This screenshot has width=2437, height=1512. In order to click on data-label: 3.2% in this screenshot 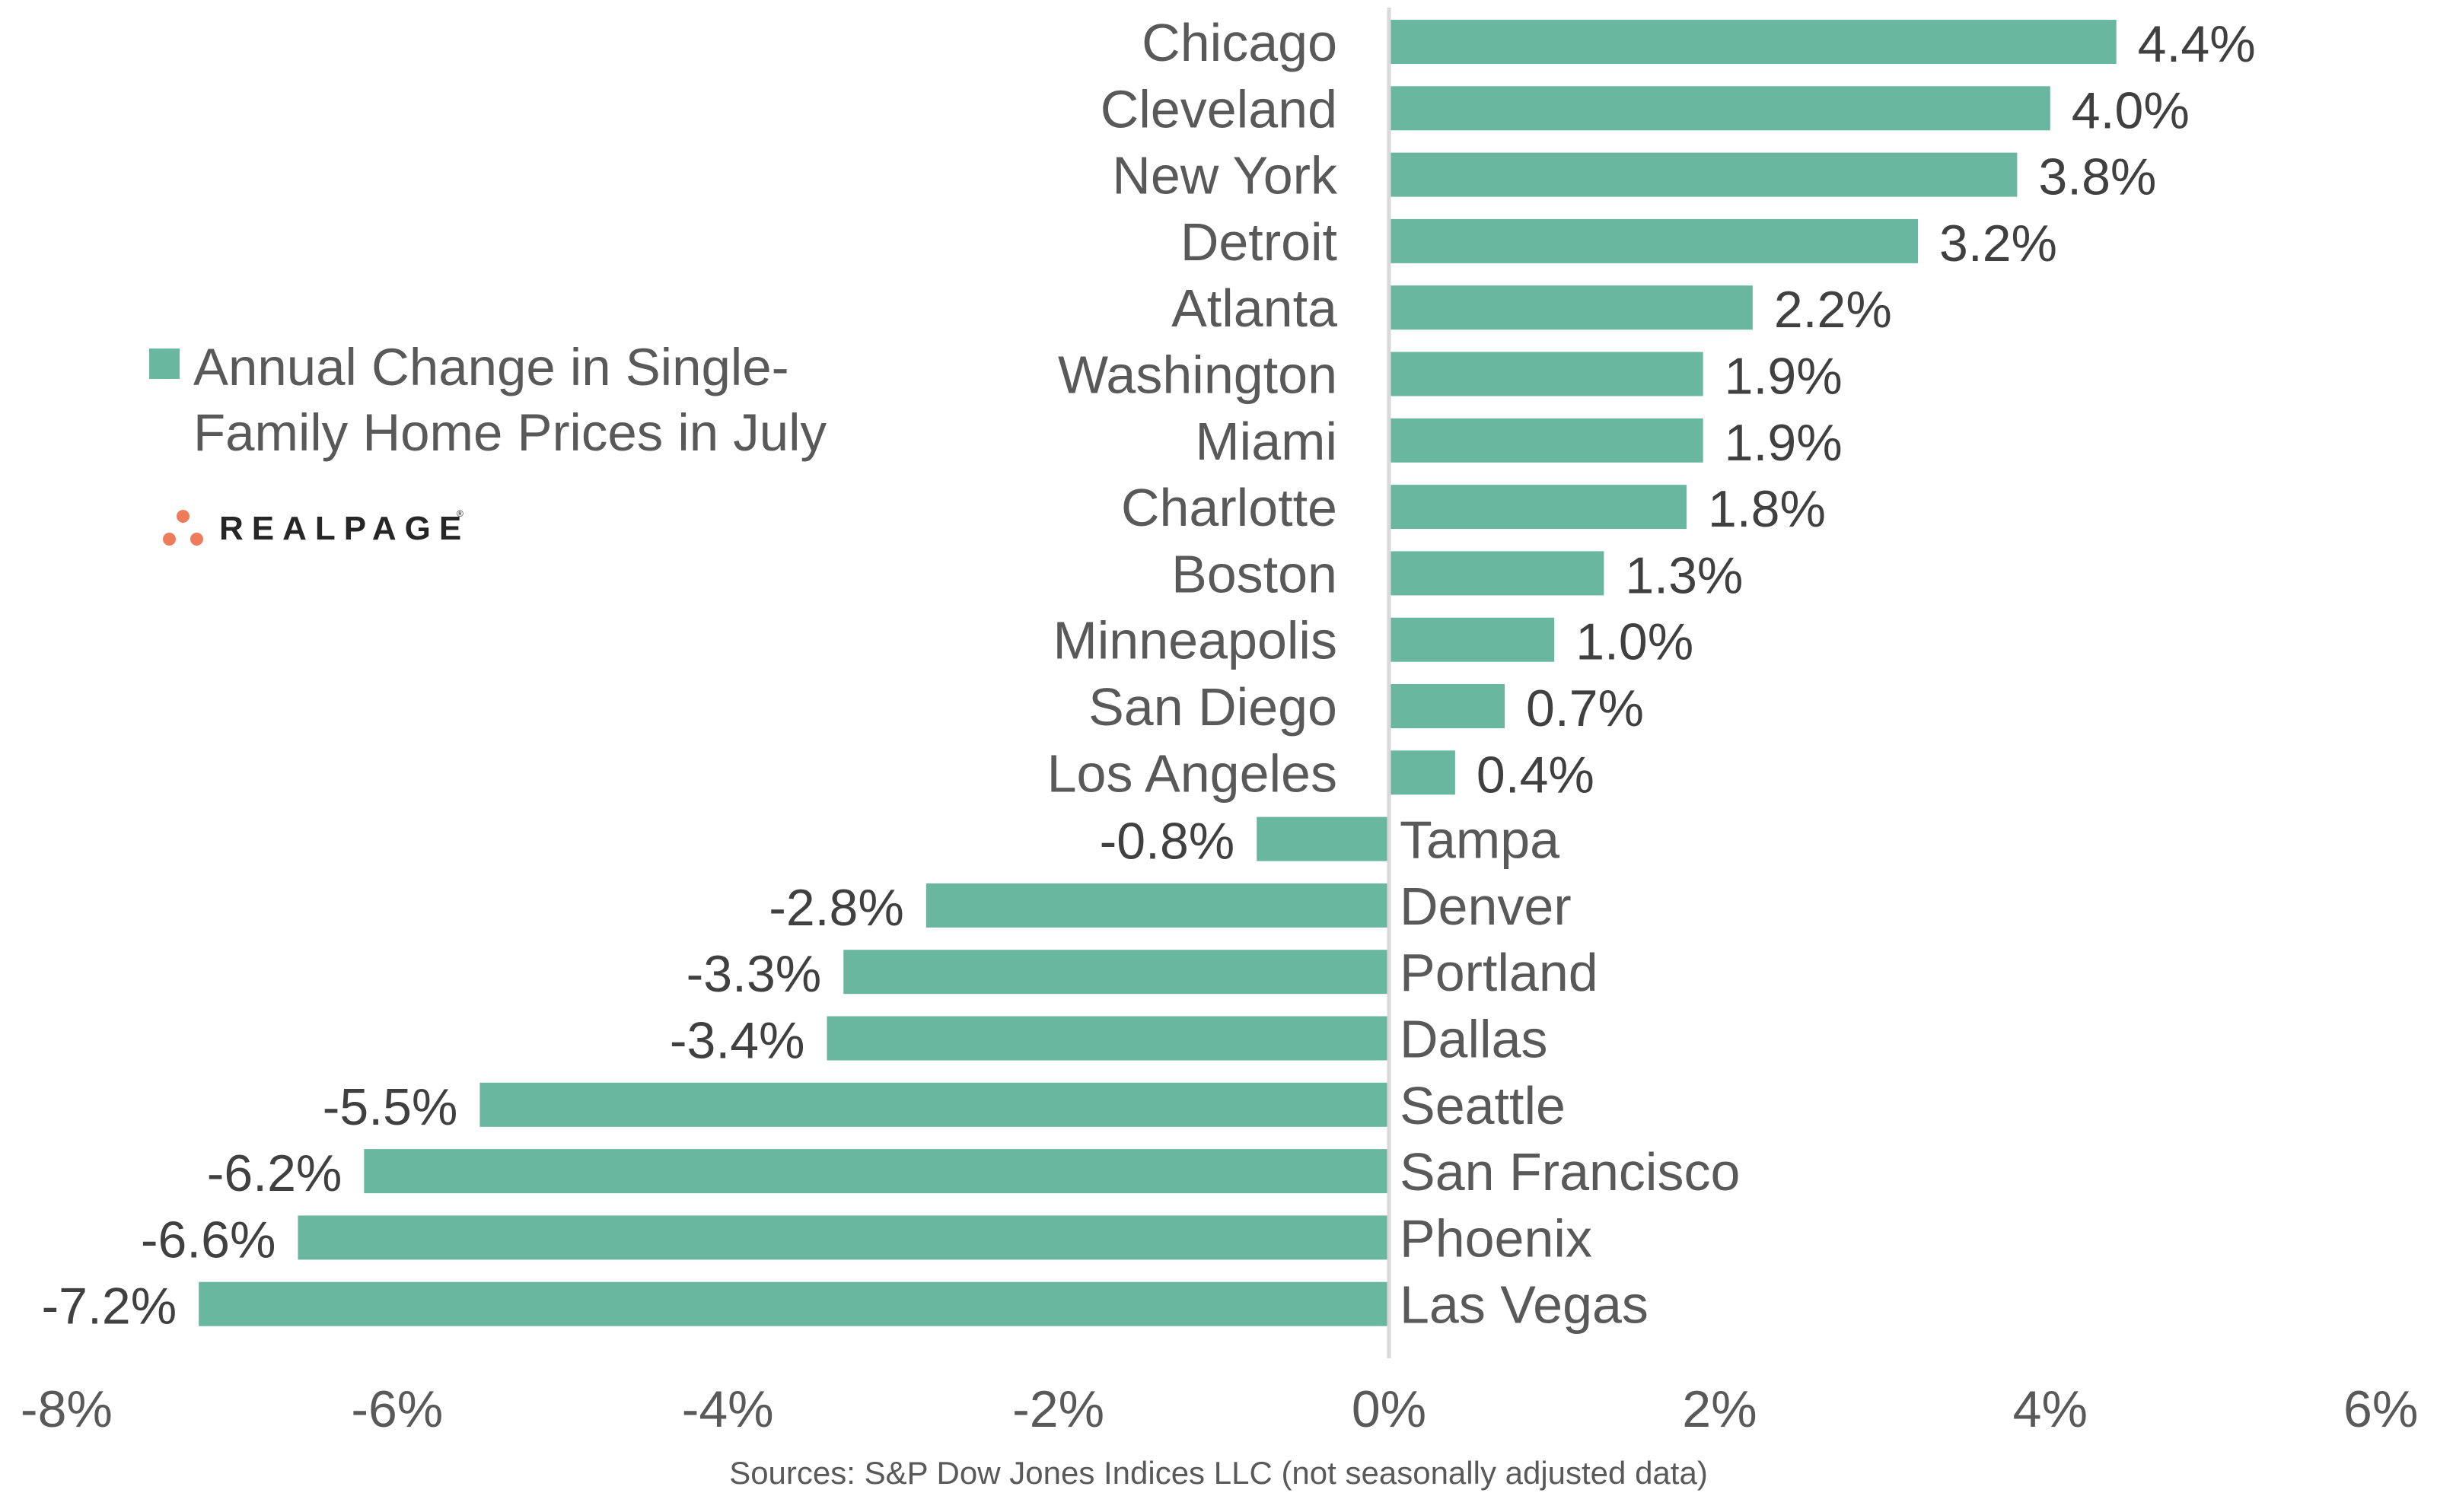, I will do `click(1998, 243)`.